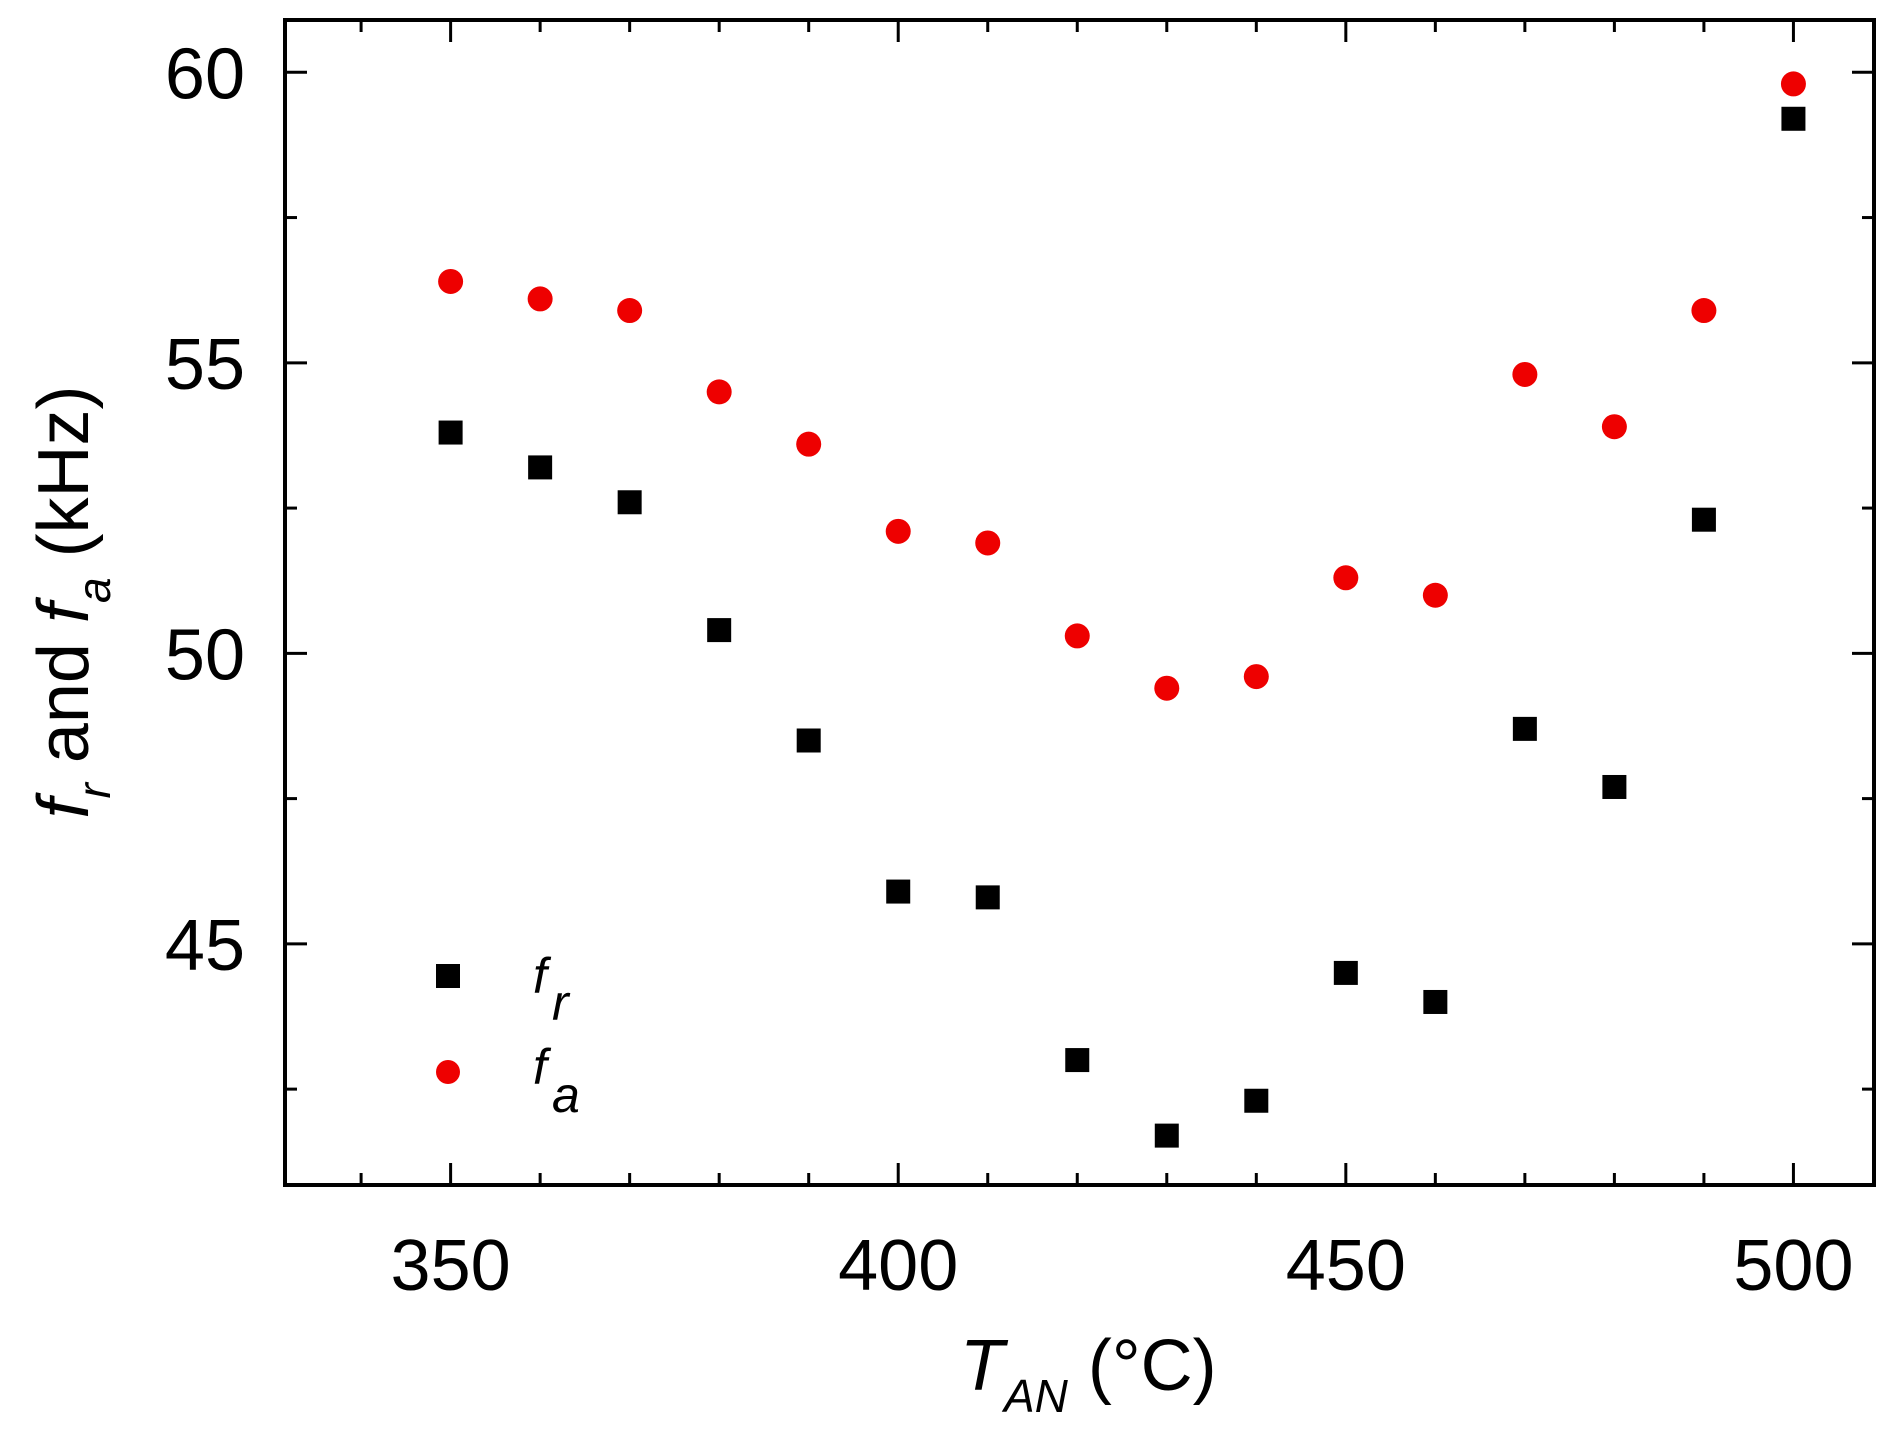 This screenshot has height=1443, width=1896. I want to click on y-axis-title: fr and fa (kHz), so click(72, 601).